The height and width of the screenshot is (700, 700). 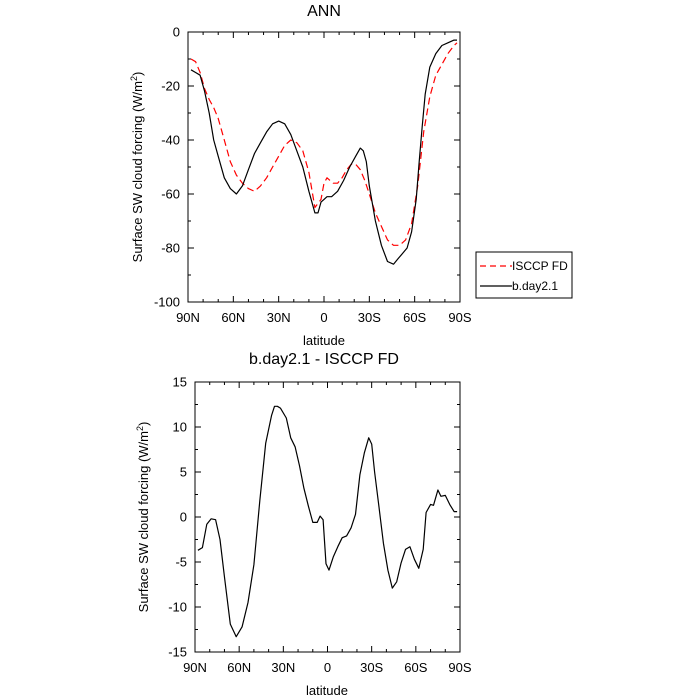 What do you see at coordinates (167, 302) in the screenshot?
I see `y-tick-label: -100` at bounding box center [167, 302].